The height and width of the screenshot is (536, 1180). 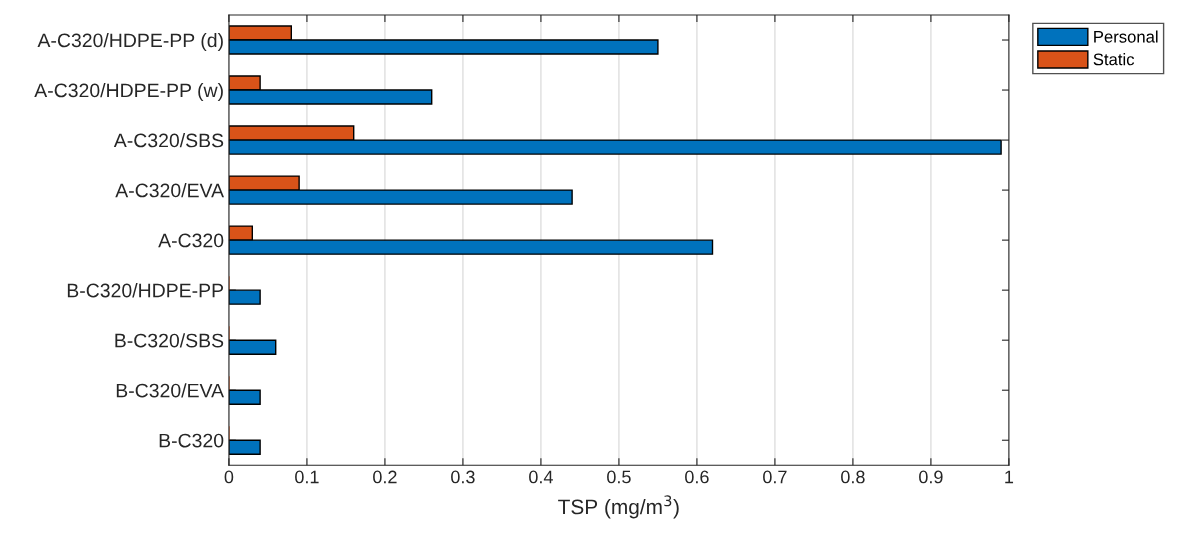 What do you see at coordinates (931, 477) in the screenshot?
I see `x-tick-label: 0.9` at bounding box center [931, 477].